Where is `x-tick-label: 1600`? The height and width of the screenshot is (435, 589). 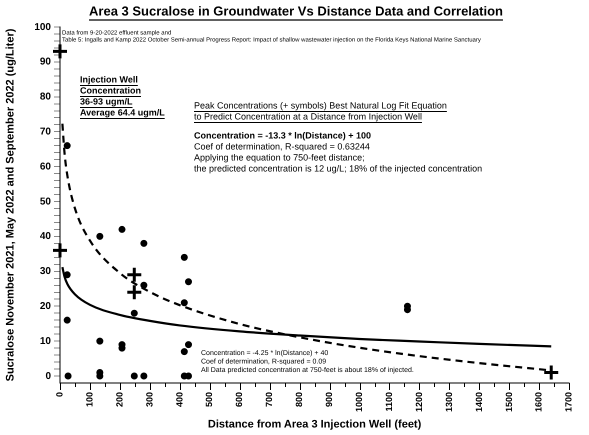 x-tick-label: 1600 is located at coordinates (539, 402).